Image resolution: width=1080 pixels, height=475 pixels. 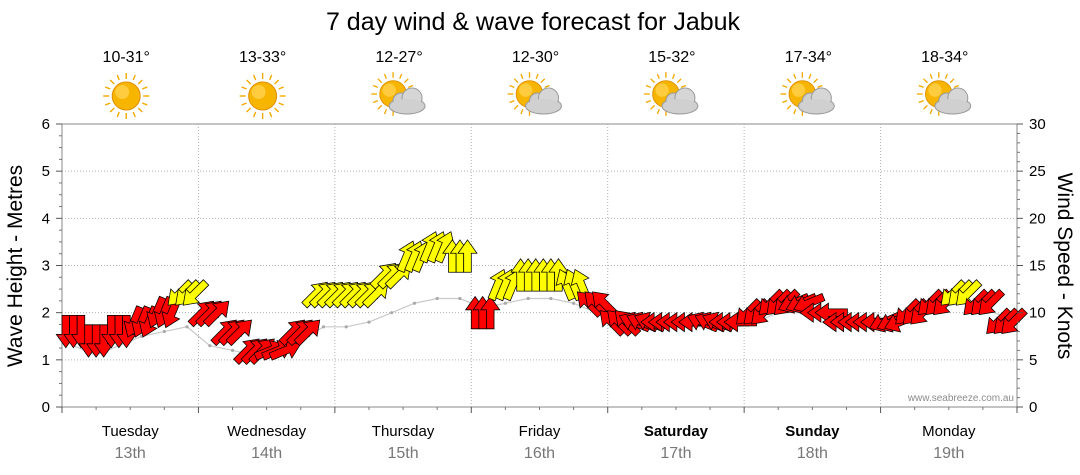 What do you see at coordinates (535, 57) in the screenshot?
I see `temp-range: 12-30°` at bounding box center [535, 57].